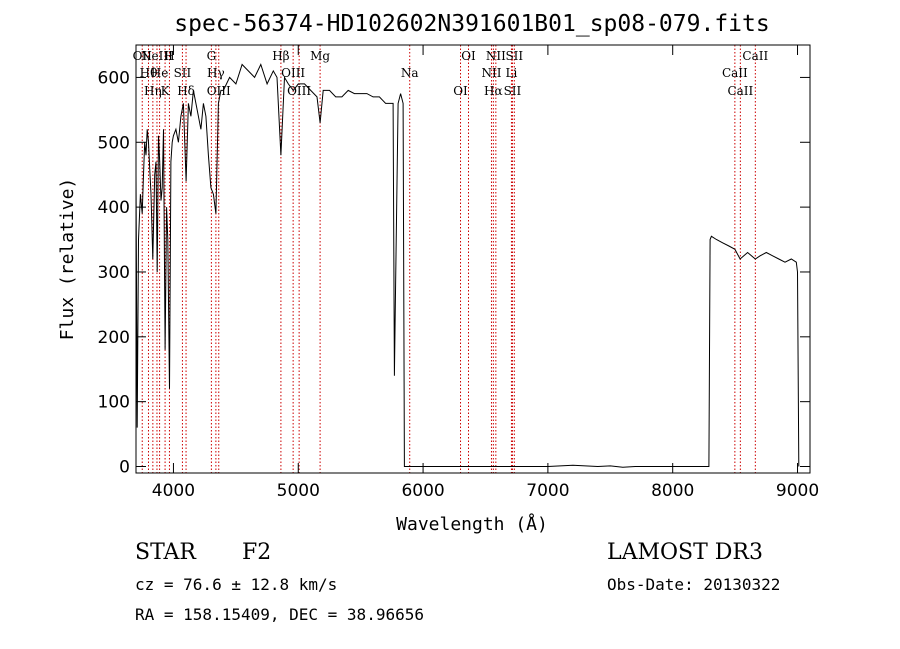 The height and width of the screenshot is (649, 900). What do you see at coordinates (173, 491) in the screenshot?
I see `x-tick-label: 4000` at bounding box center [173, 491].